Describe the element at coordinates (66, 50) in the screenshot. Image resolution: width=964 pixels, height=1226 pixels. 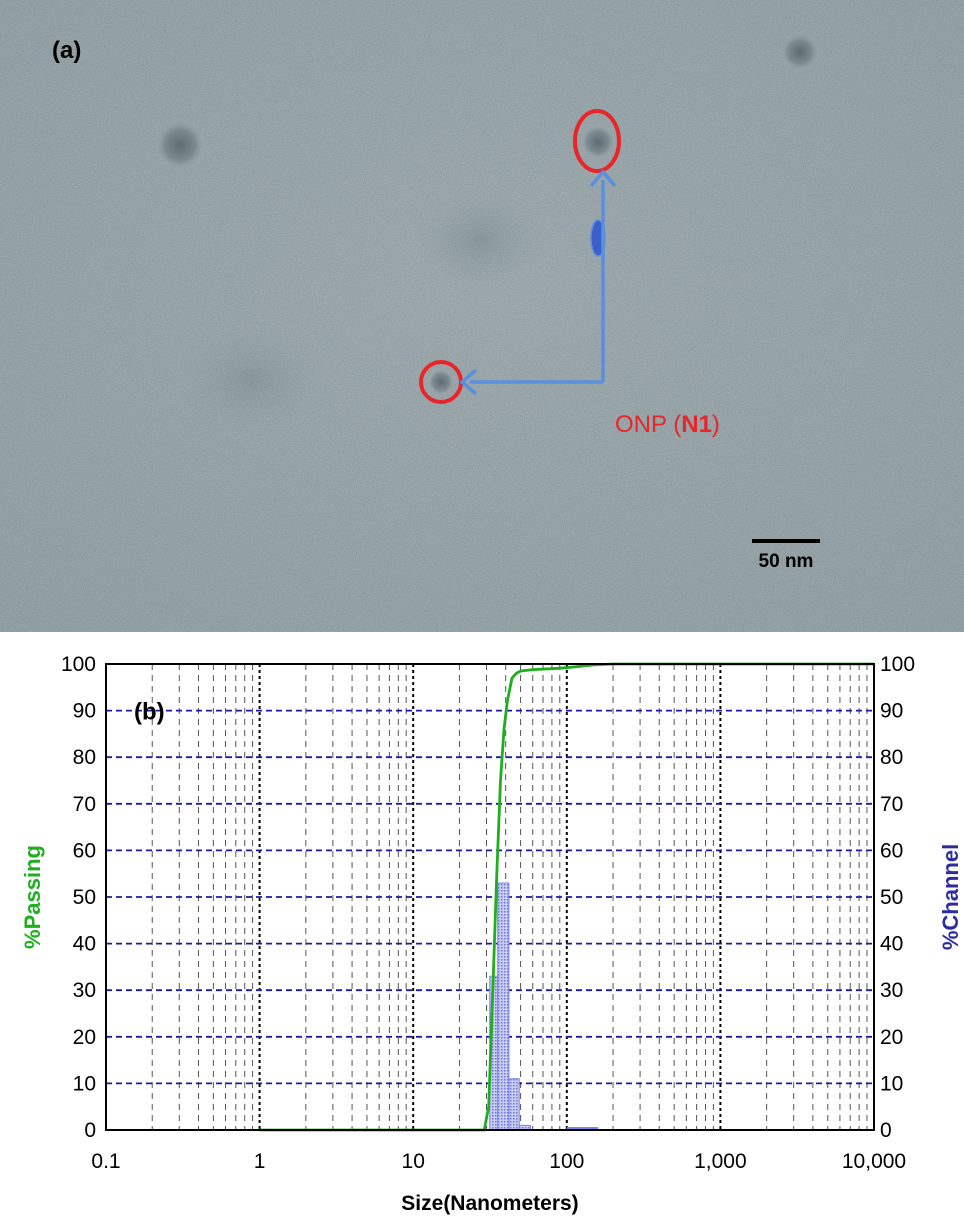
I see `panel-a-label: (a)` at that location.